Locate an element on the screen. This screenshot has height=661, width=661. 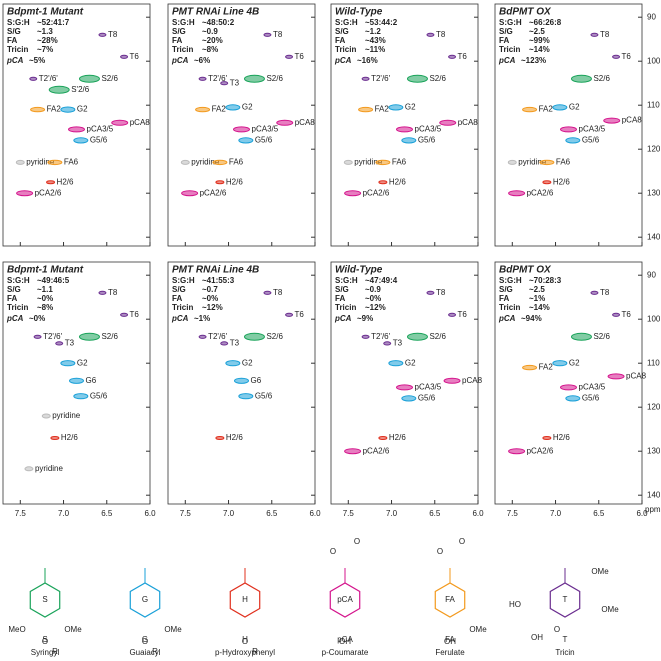
stat-value: ~1.1 is located at coordinates (45, 289).